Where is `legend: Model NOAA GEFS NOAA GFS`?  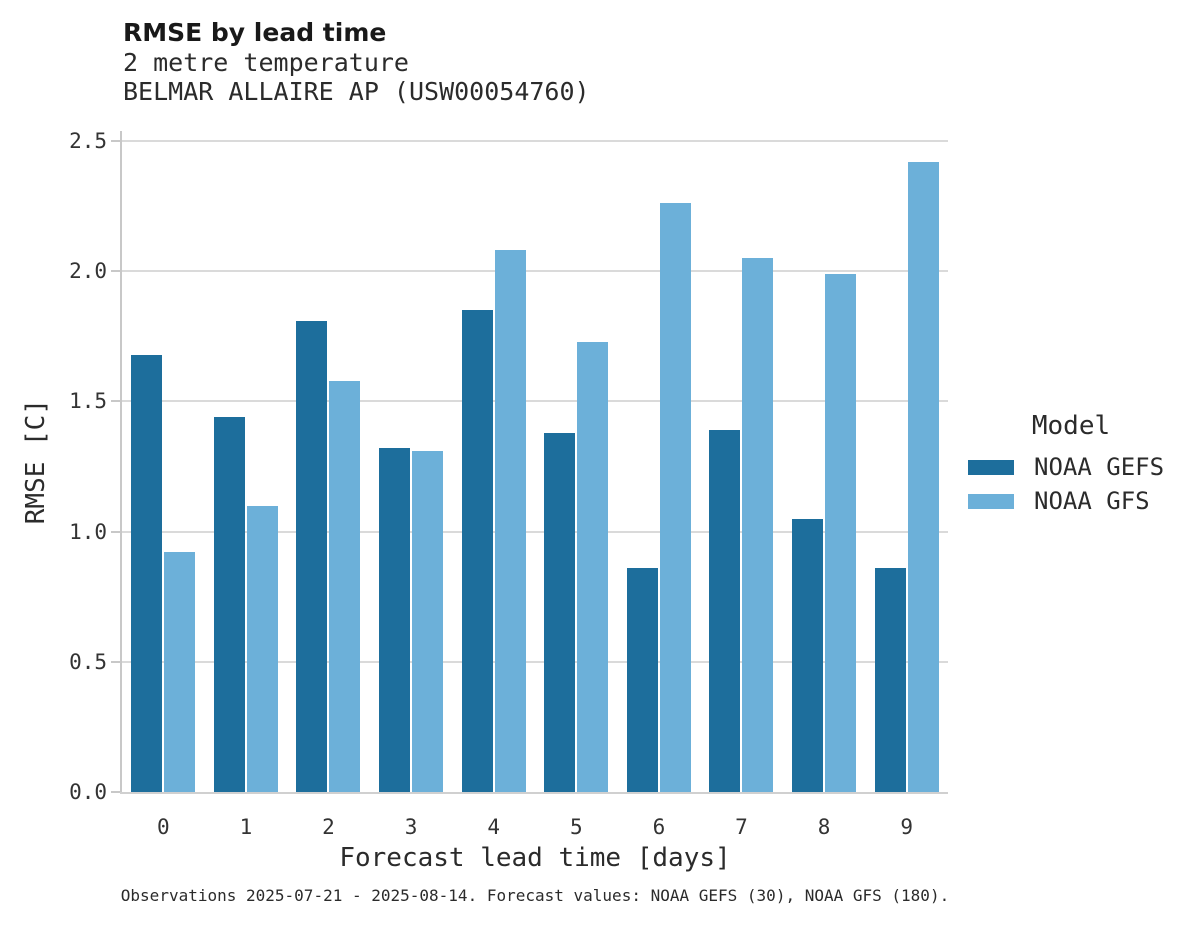
legend: Model NOAA GEFS NOAA GFS is located at coordinates (1071, 463).